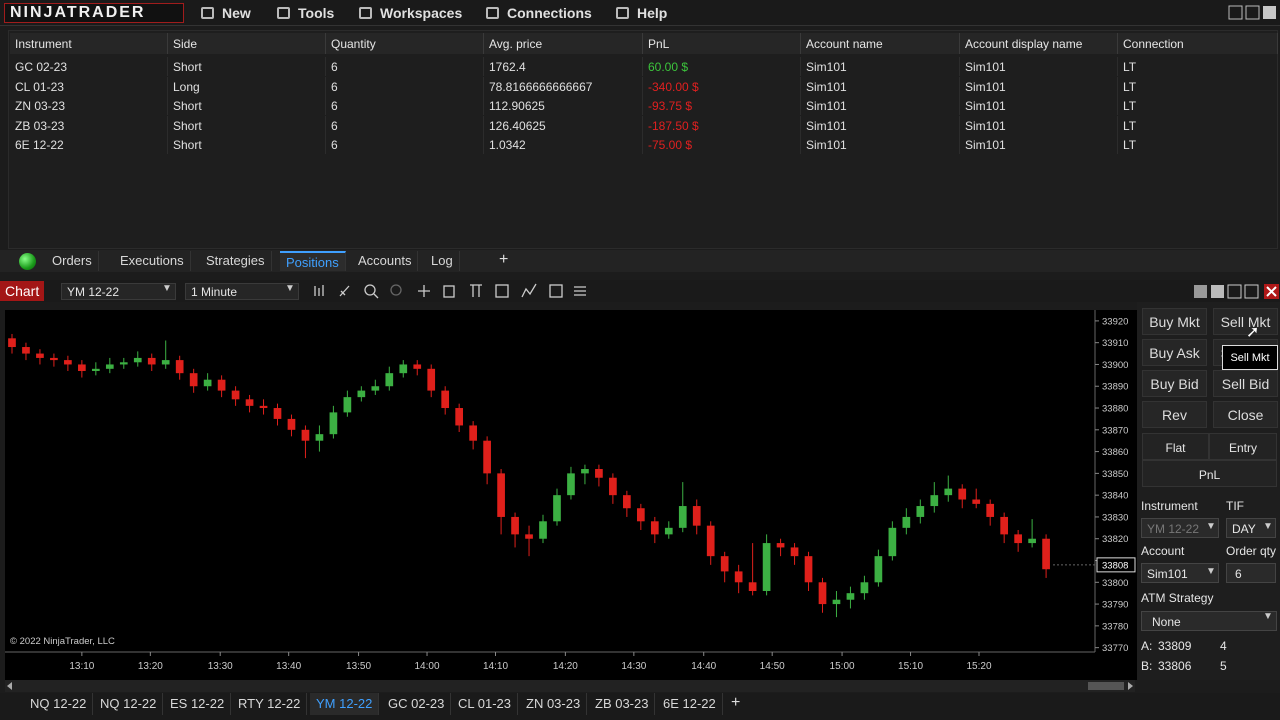  What do you see at coordinates (1039, 43) in the screenshot?
I see `column-header: Account display name` at bounding box center [1039, 43].